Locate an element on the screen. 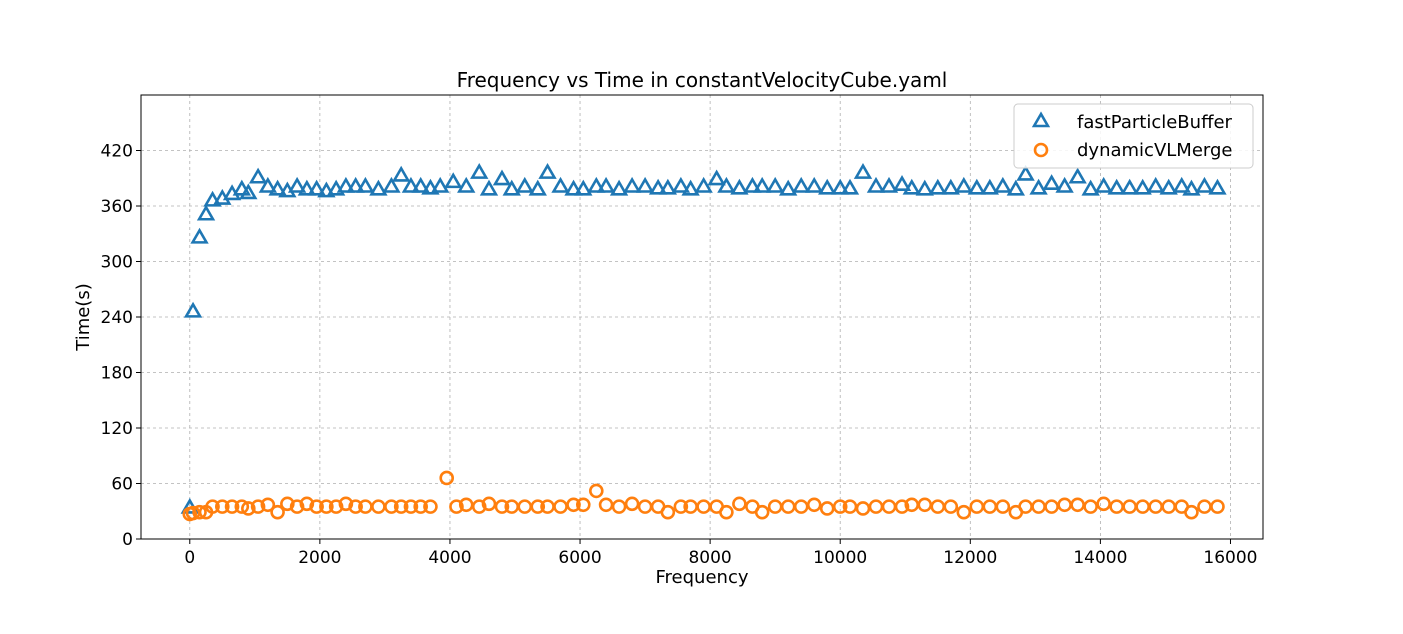  legend-box is located at coordinates (1133, 136).